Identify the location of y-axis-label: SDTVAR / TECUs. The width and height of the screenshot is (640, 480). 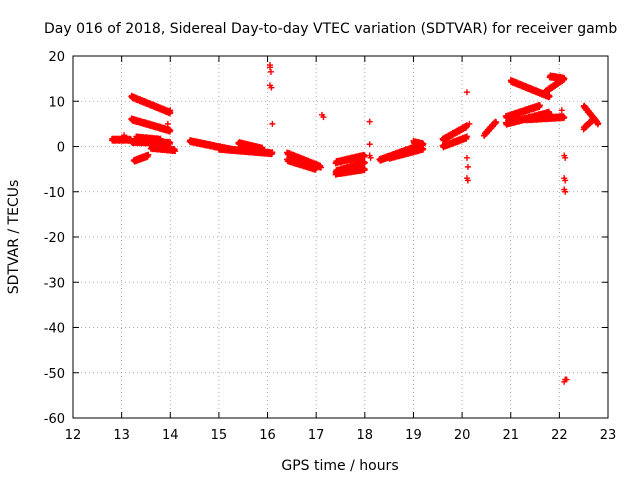
(14, 237).